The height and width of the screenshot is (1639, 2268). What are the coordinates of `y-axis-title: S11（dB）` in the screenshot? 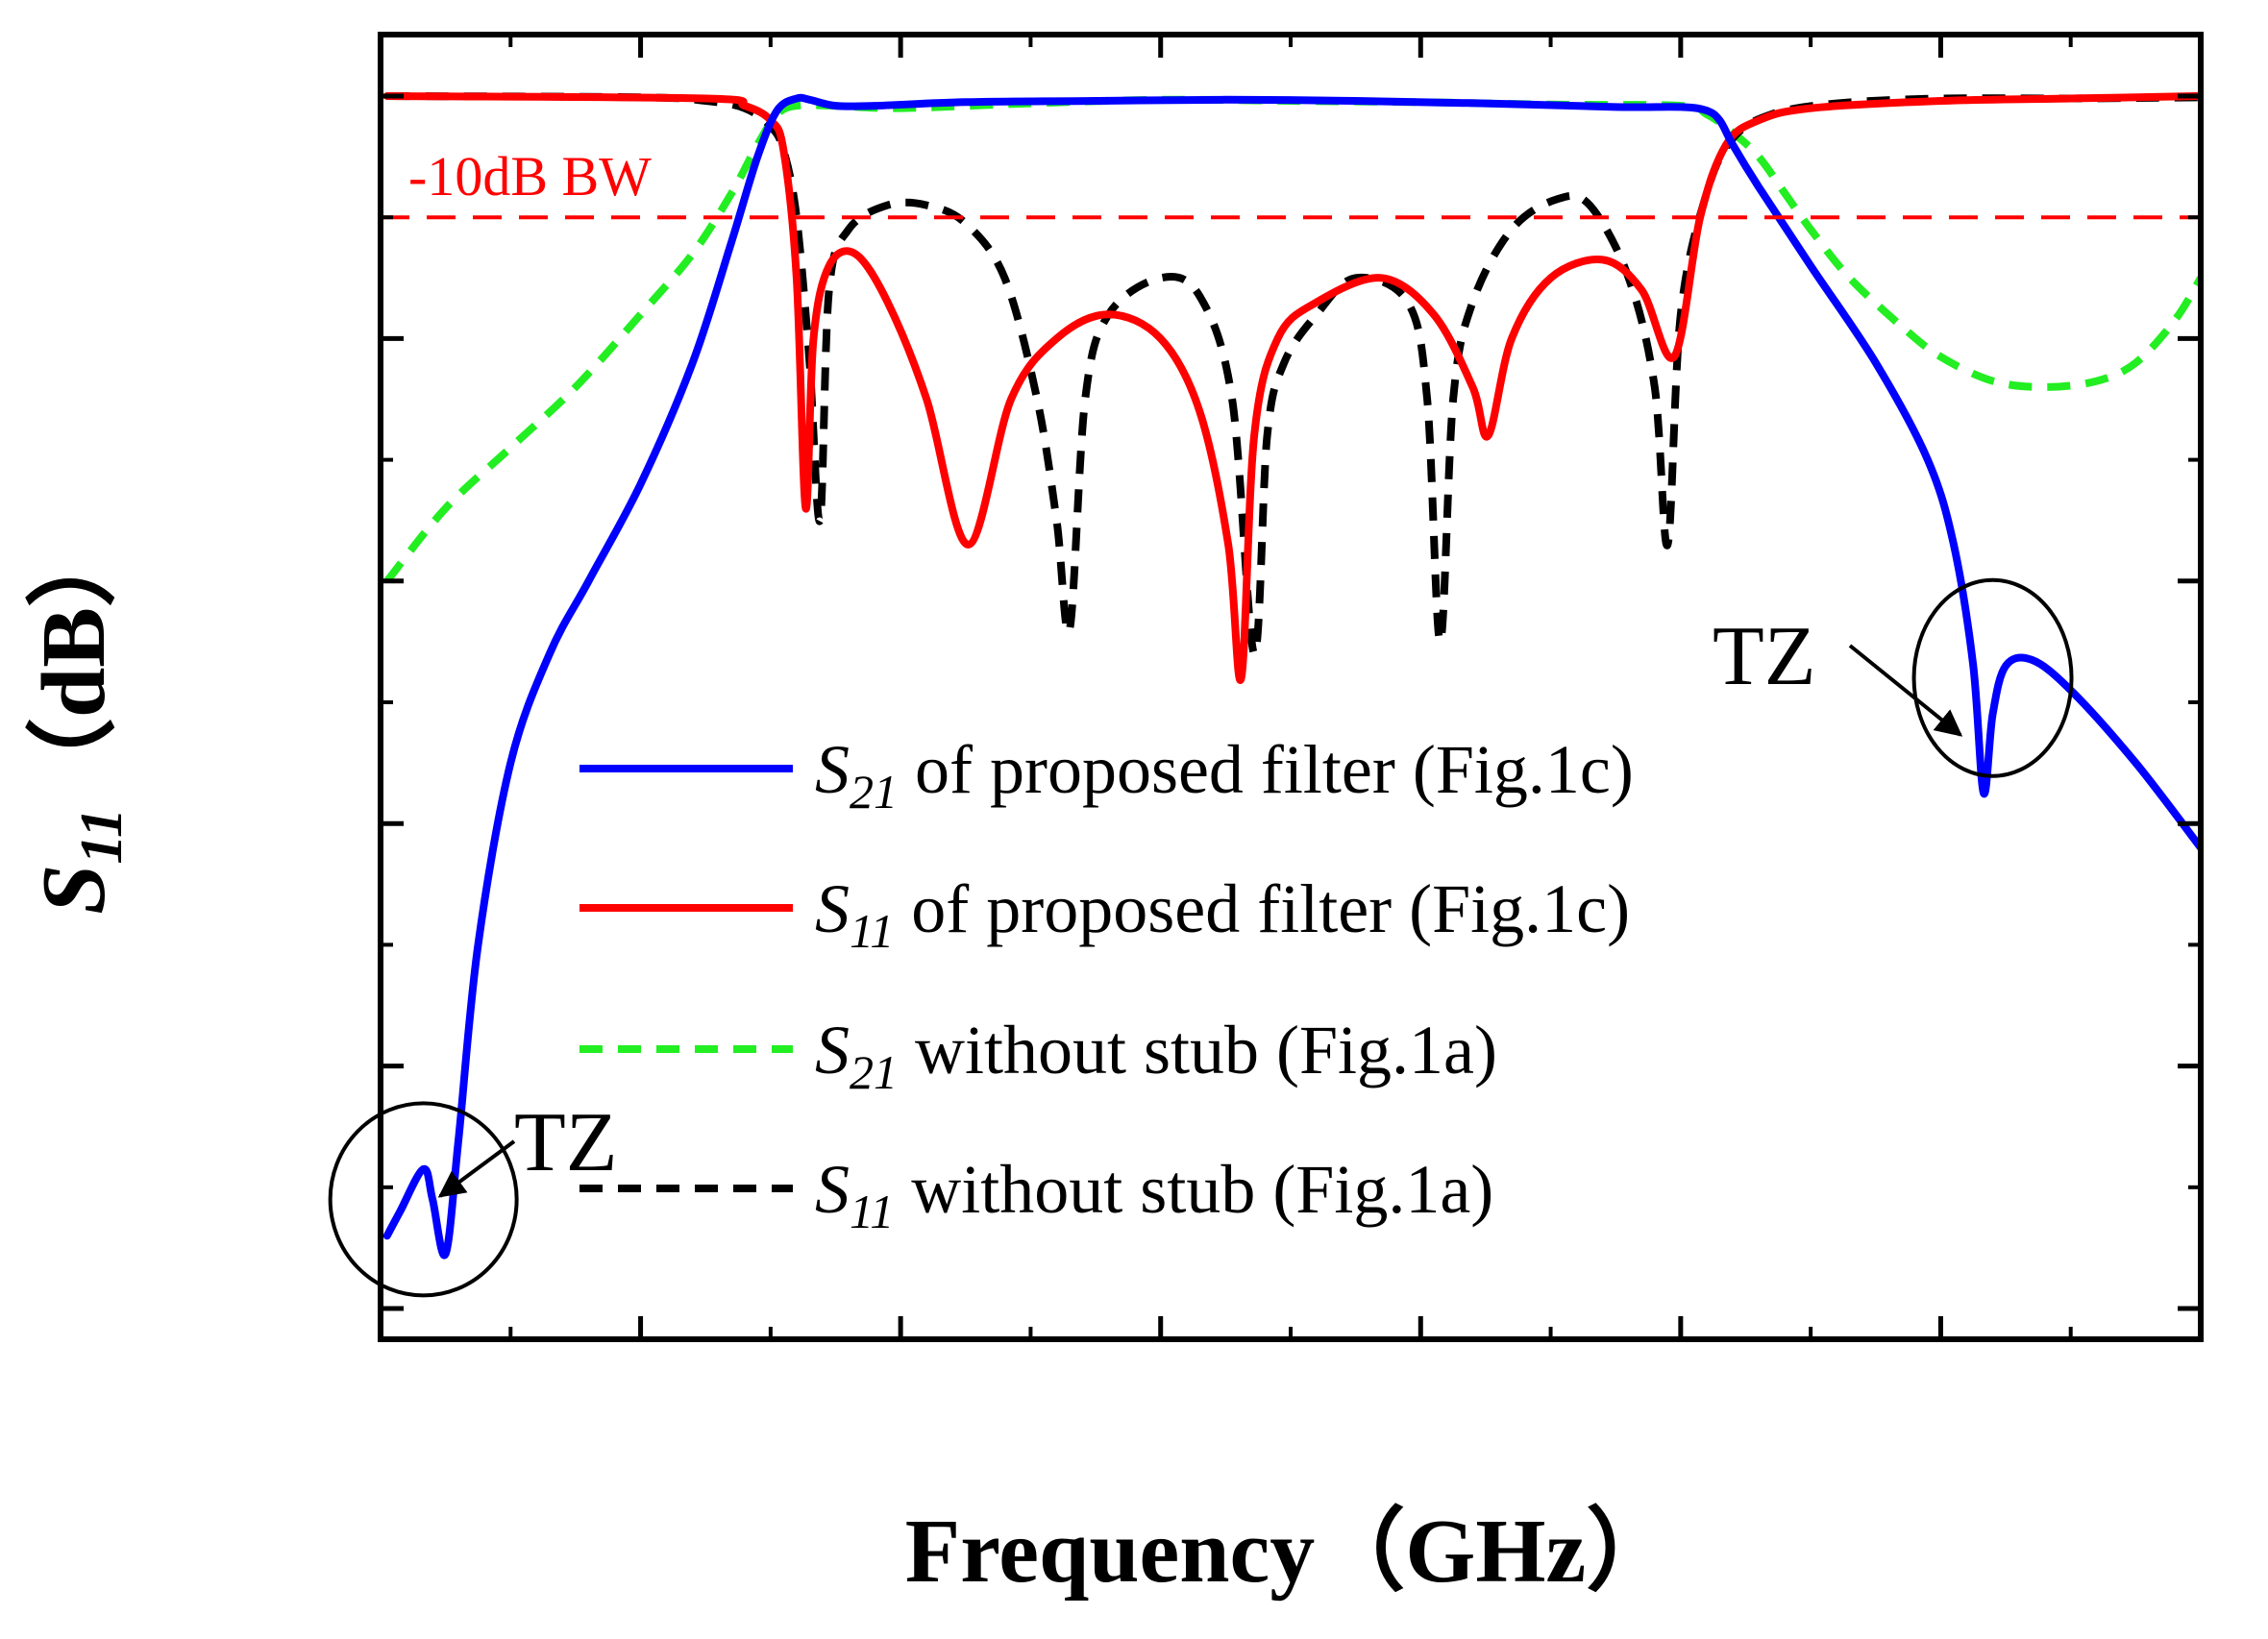 It's located at (79, 716).